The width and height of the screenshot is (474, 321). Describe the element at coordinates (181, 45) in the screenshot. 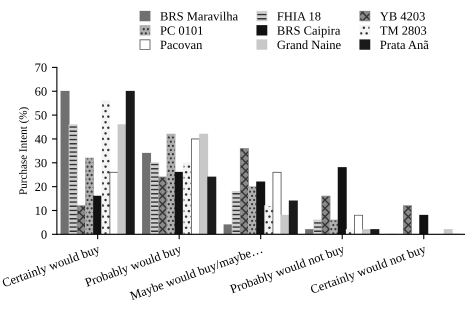

I see `legend-label: Pacovan` at that location.